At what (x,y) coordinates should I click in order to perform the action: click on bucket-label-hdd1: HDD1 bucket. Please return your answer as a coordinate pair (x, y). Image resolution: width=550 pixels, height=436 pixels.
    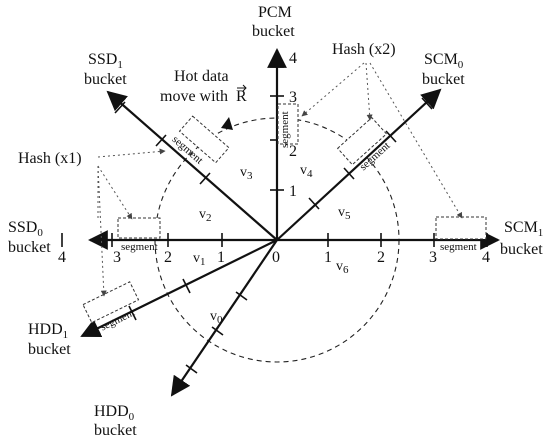
    Looking at the image, I should click on (49, 339).